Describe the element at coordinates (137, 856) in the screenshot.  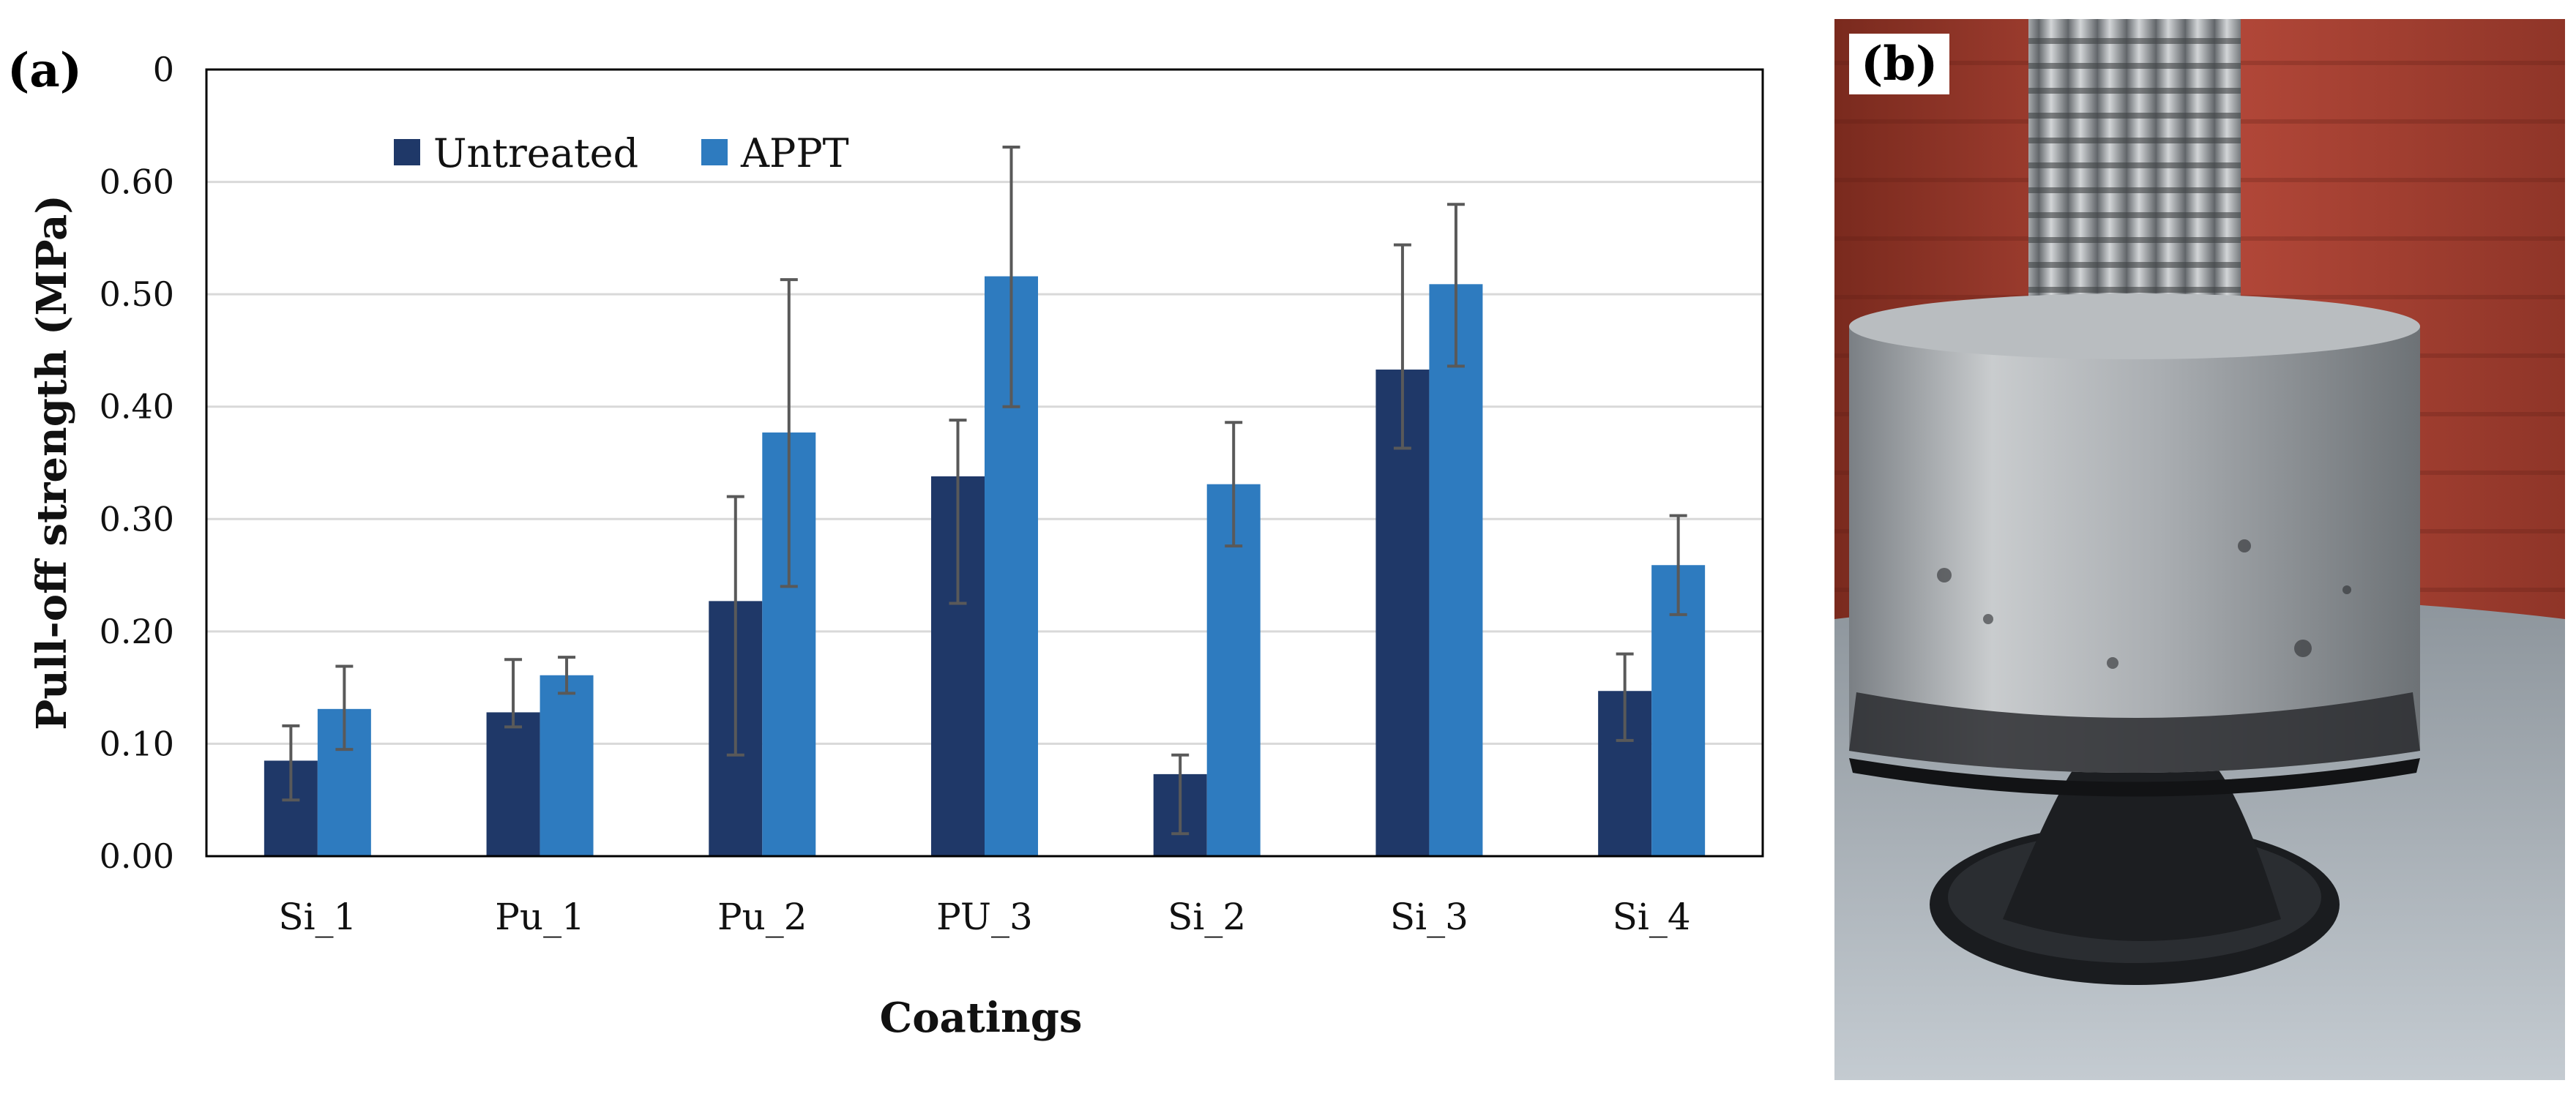
I see `y-tick-label: 0.00` at that location.